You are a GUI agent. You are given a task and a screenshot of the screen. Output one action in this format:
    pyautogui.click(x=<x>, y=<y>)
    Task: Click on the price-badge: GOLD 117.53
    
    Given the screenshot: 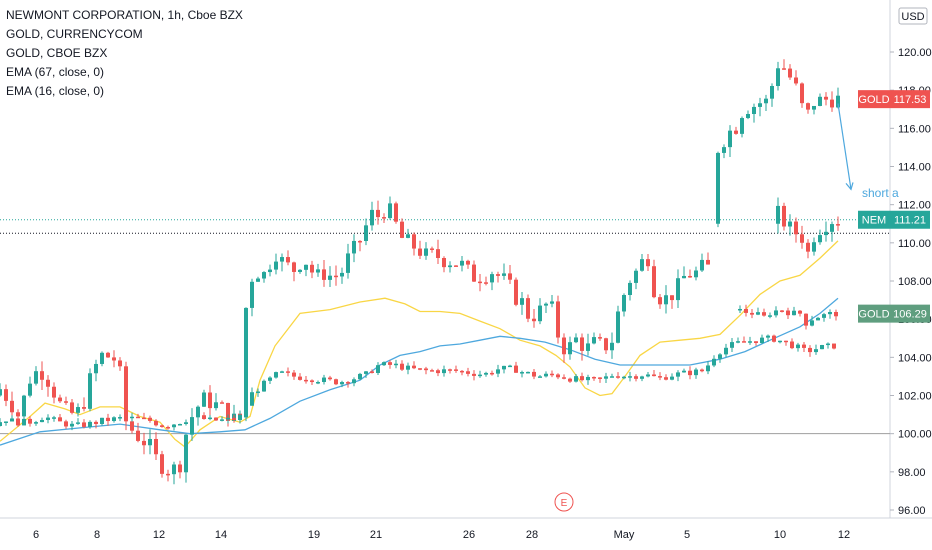 What is the action you would take?
    pyautogui.click(x=894, y=99)
    